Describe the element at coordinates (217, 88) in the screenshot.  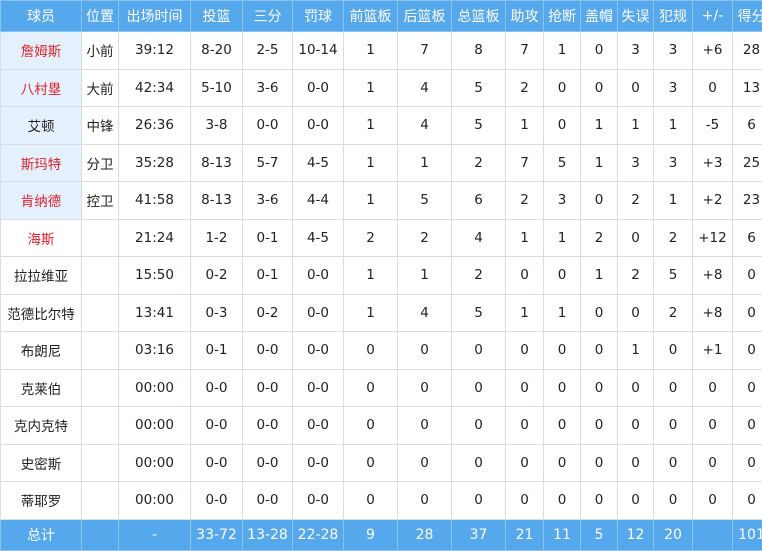
I see `stat-cell: 5-10` at that location.